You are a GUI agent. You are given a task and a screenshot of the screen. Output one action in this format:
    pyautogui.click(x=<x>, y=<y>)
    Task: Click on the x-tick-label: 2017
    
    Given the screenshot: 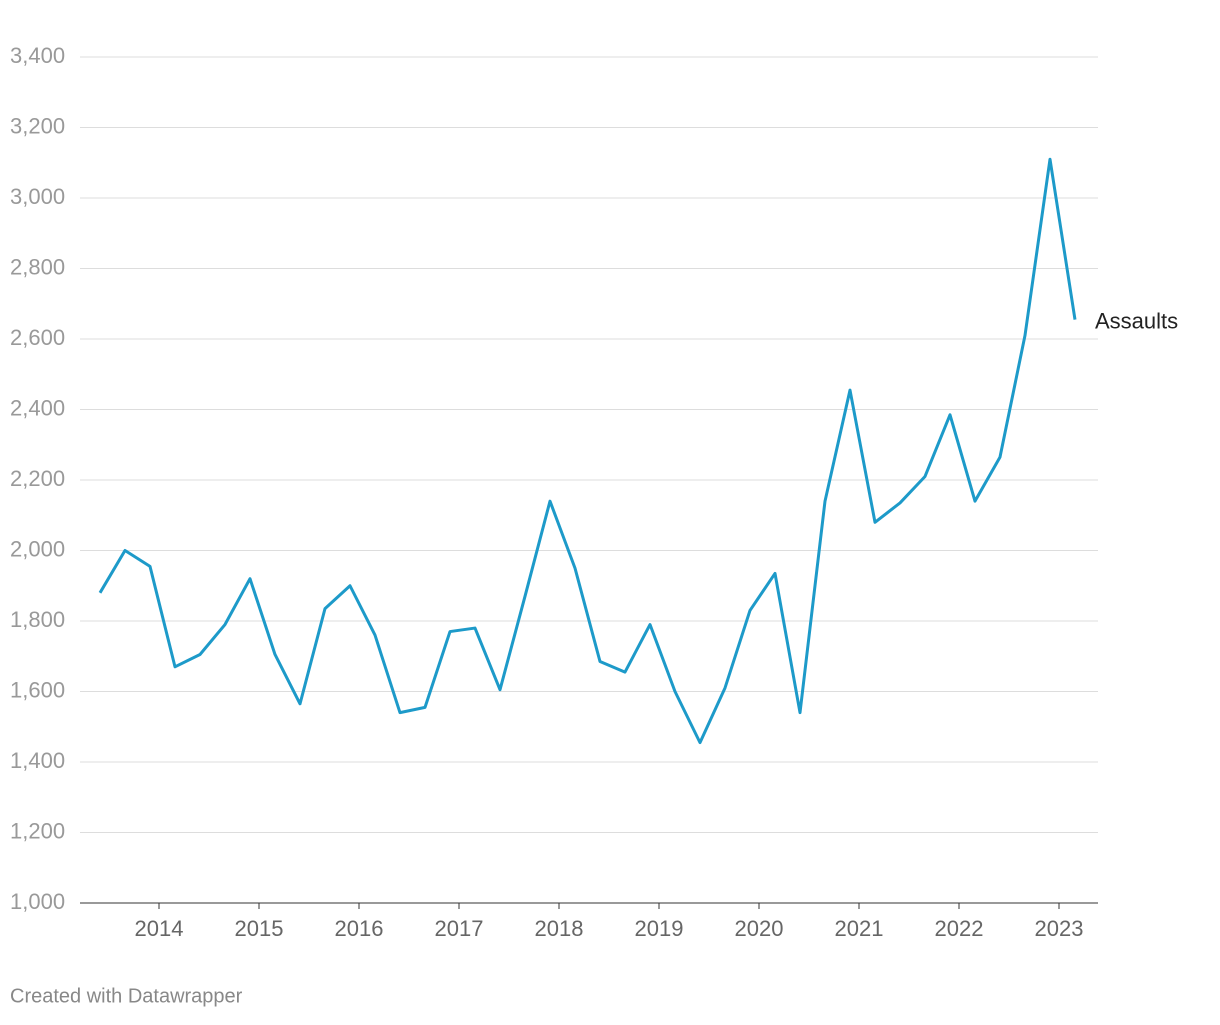 What is the action you would take?
    pyautogui.click(x=459, y=928)
    